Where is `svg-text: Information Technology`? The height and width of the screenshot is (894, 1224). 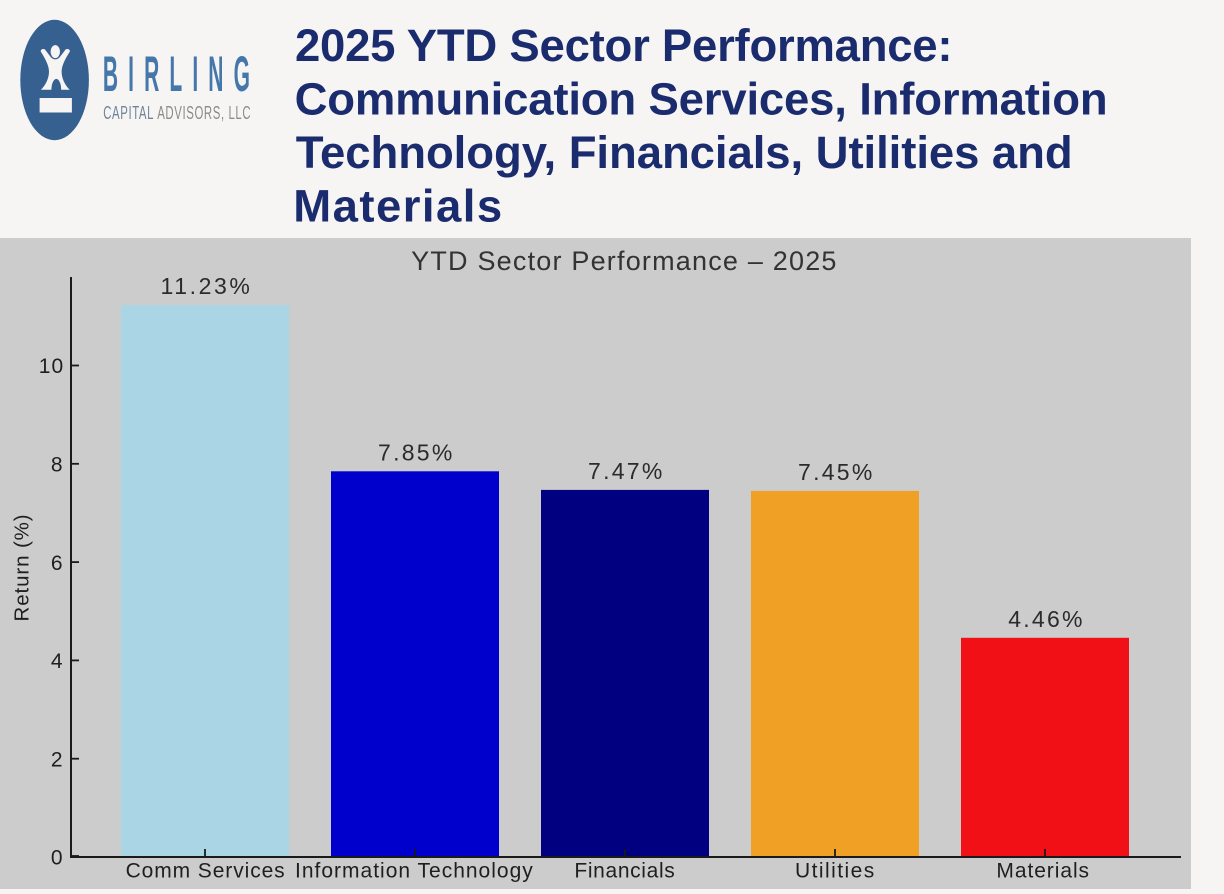 svg-text: Information Technology is located at coordinates (414, 871).